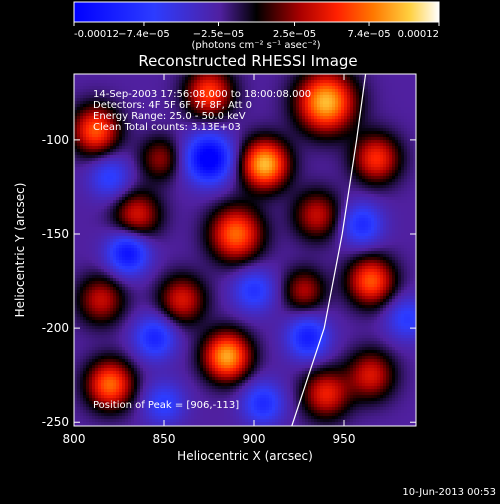 The image size is (500, 504). I want to click on colorbar-tick-label: −7.4e−05, so click(144, 34).